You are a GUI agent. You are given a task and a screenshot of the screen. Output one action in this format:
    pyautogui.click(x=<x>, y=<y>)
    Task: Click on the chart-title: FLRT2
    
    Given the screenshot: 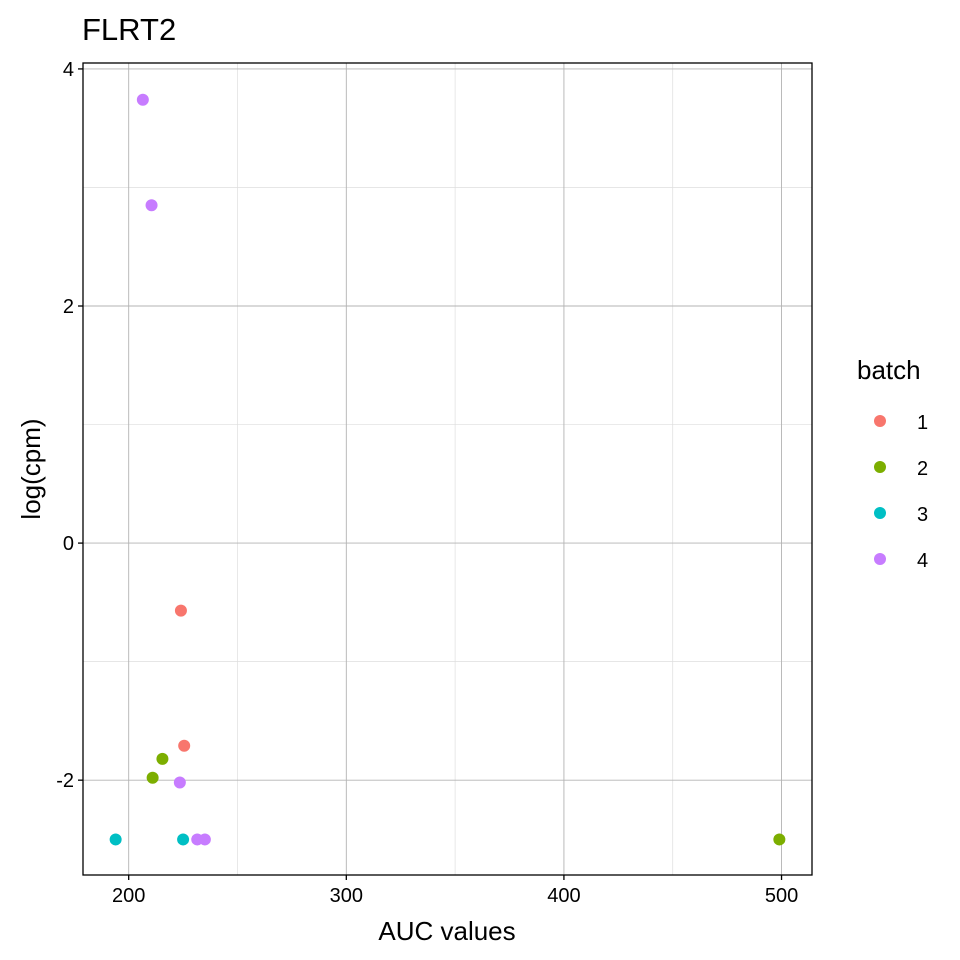 What is the action you would take?
    pyautogui.click(x=129, y=29)
    